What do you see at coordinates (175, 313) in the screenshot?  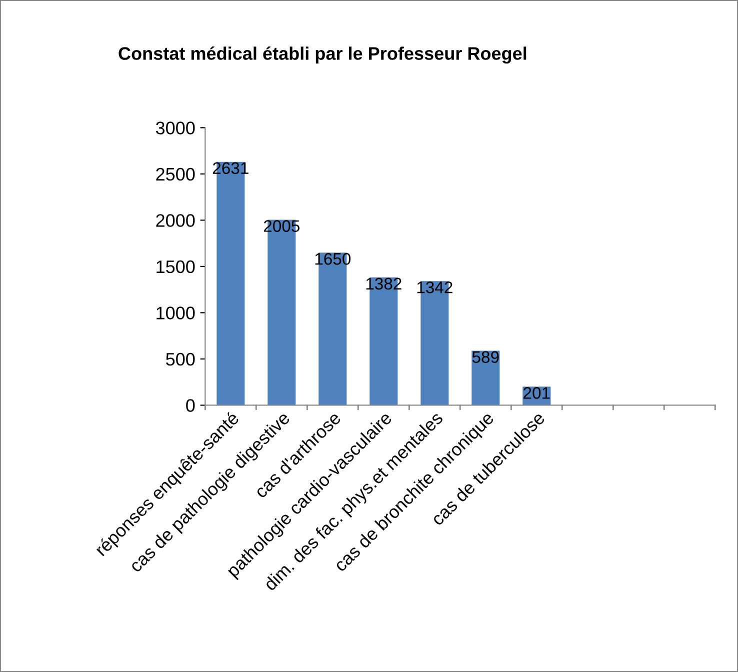 I see `y-tick-label: 1000` at bounding box center [175, 313].